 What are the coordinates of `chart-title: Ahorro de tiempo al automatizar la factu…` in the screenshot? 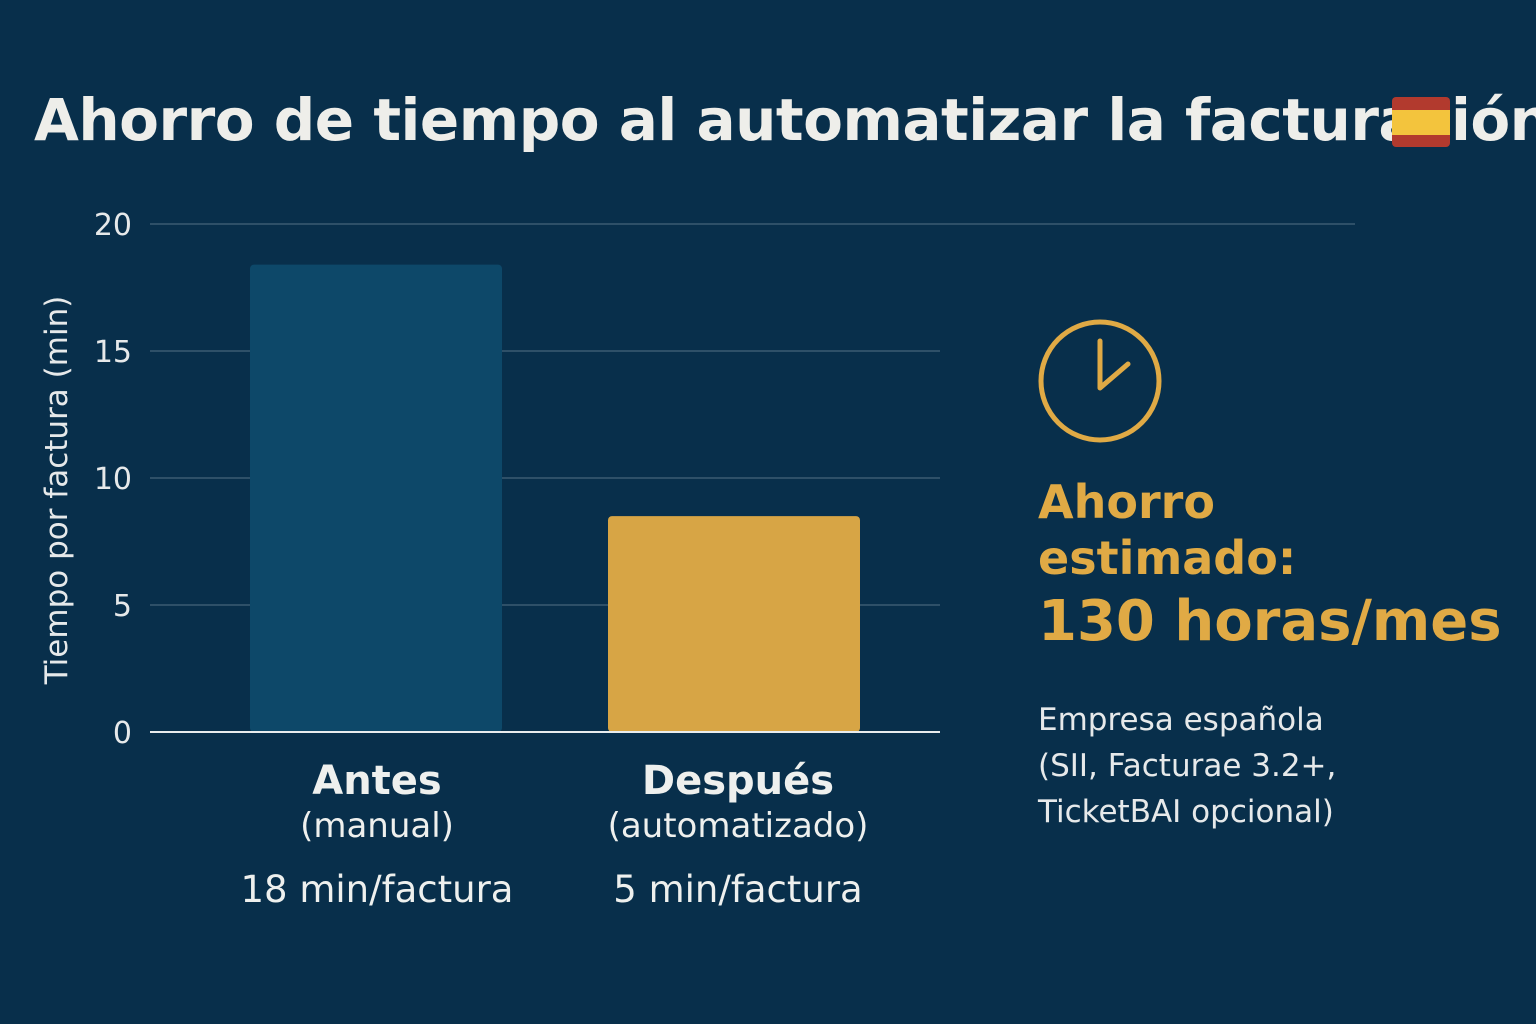 It's located at (785, 120).